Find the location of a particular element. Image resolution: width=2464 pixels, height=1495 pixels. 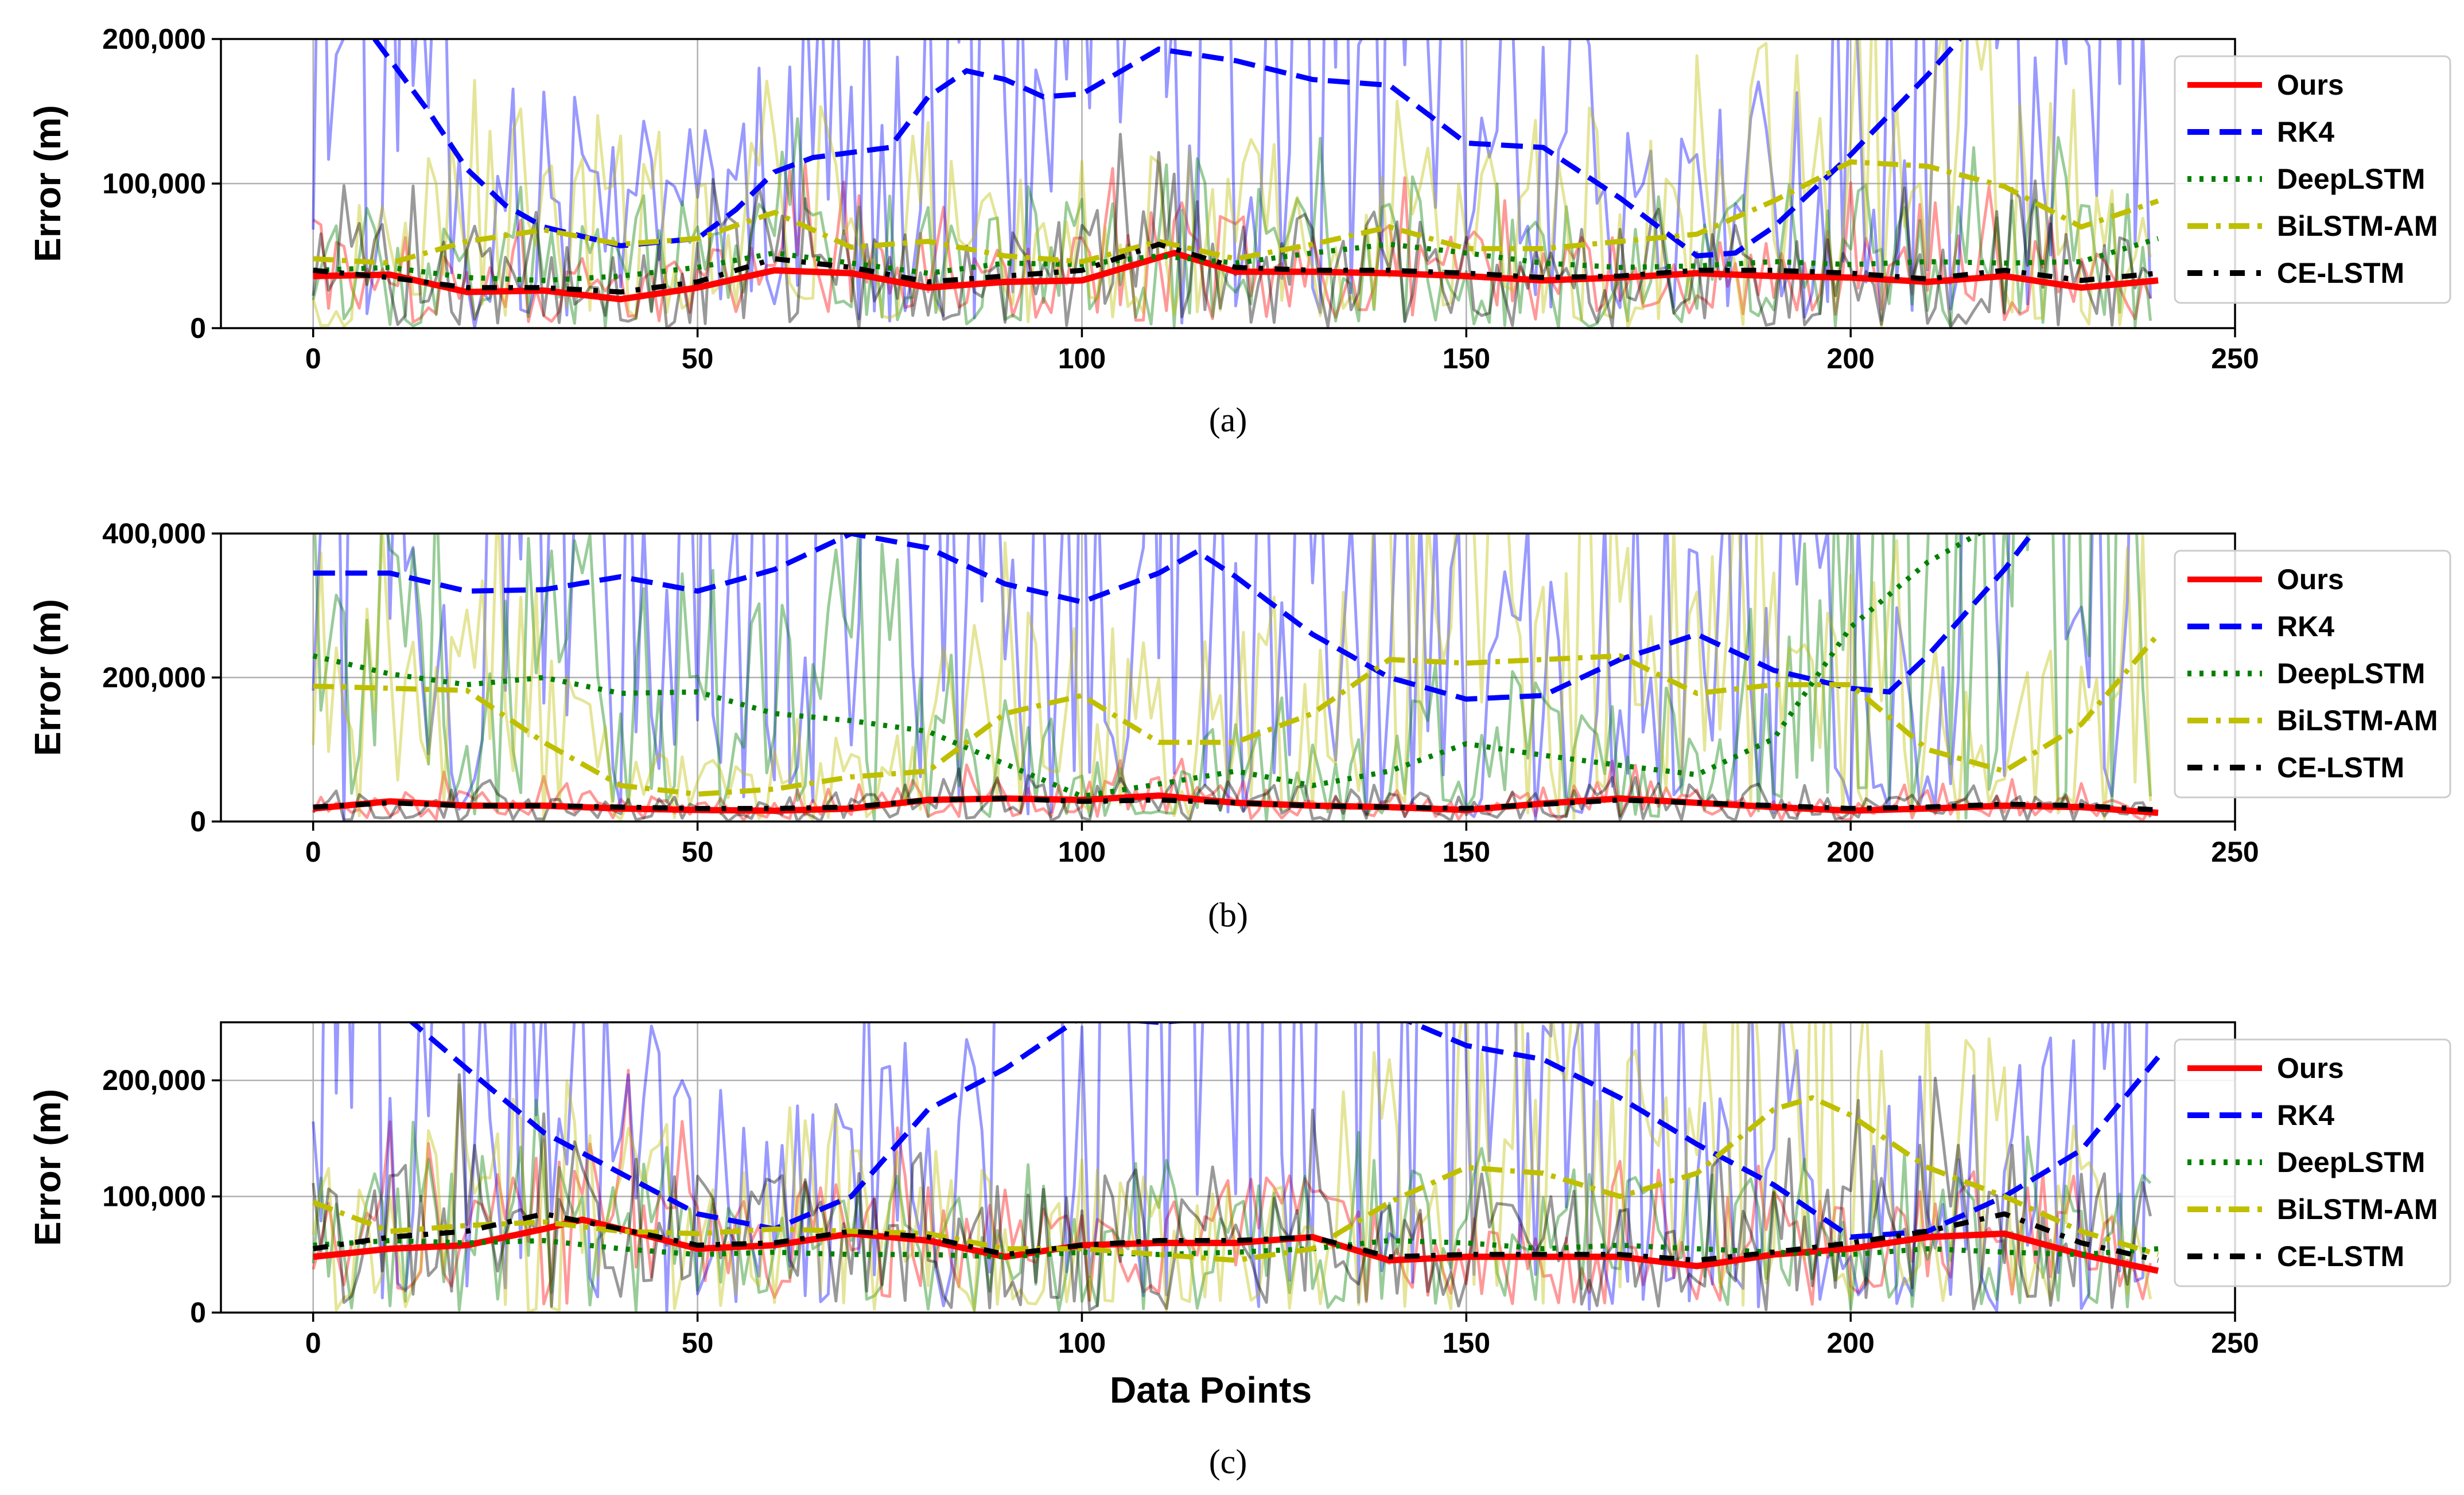

panel-caption: (a) is located at coordinates (1228, 420).